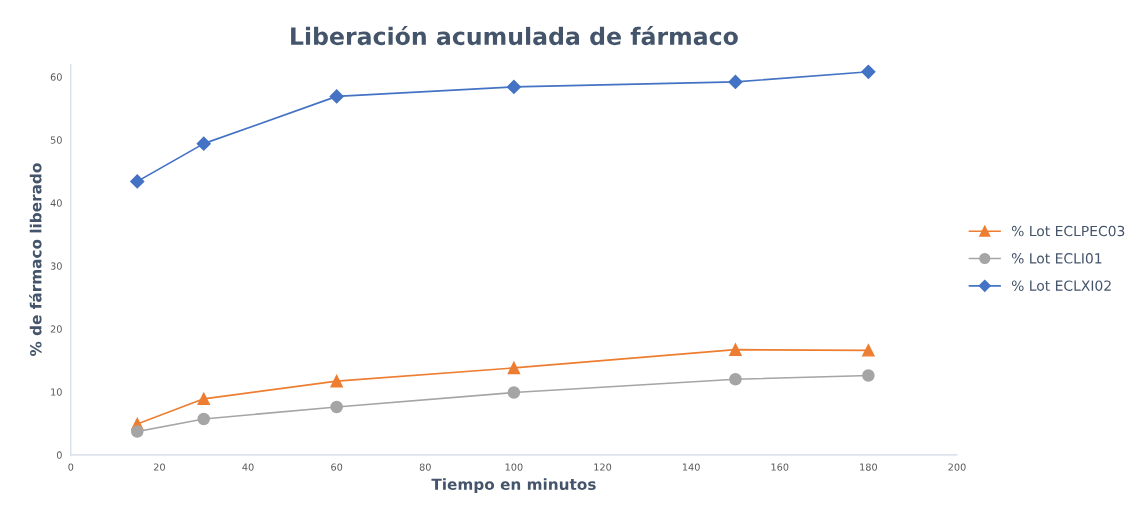 Image resolution: width=1142 pixels, height=514 pixels. What do you see at coordinates (56, 392) in the screenshot?
I see `y-tick-label: 10` at bounding box center [56, 392].